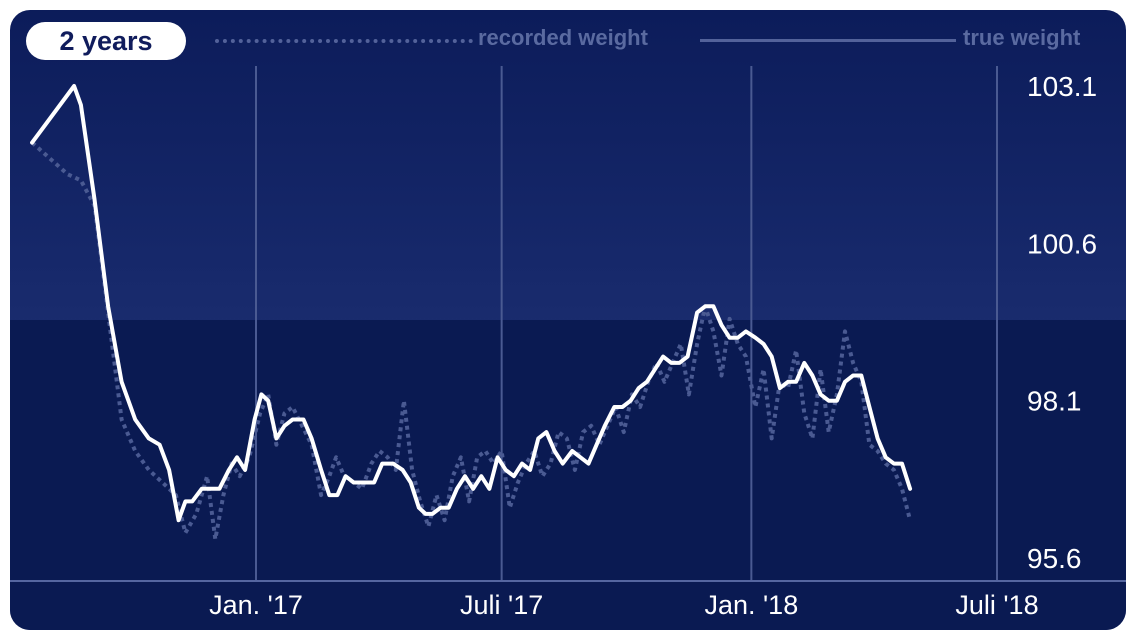  Describe the element at coordinates (344, 41) in the screenshot. I see `recorded-weight-legend-swatch` at that location.